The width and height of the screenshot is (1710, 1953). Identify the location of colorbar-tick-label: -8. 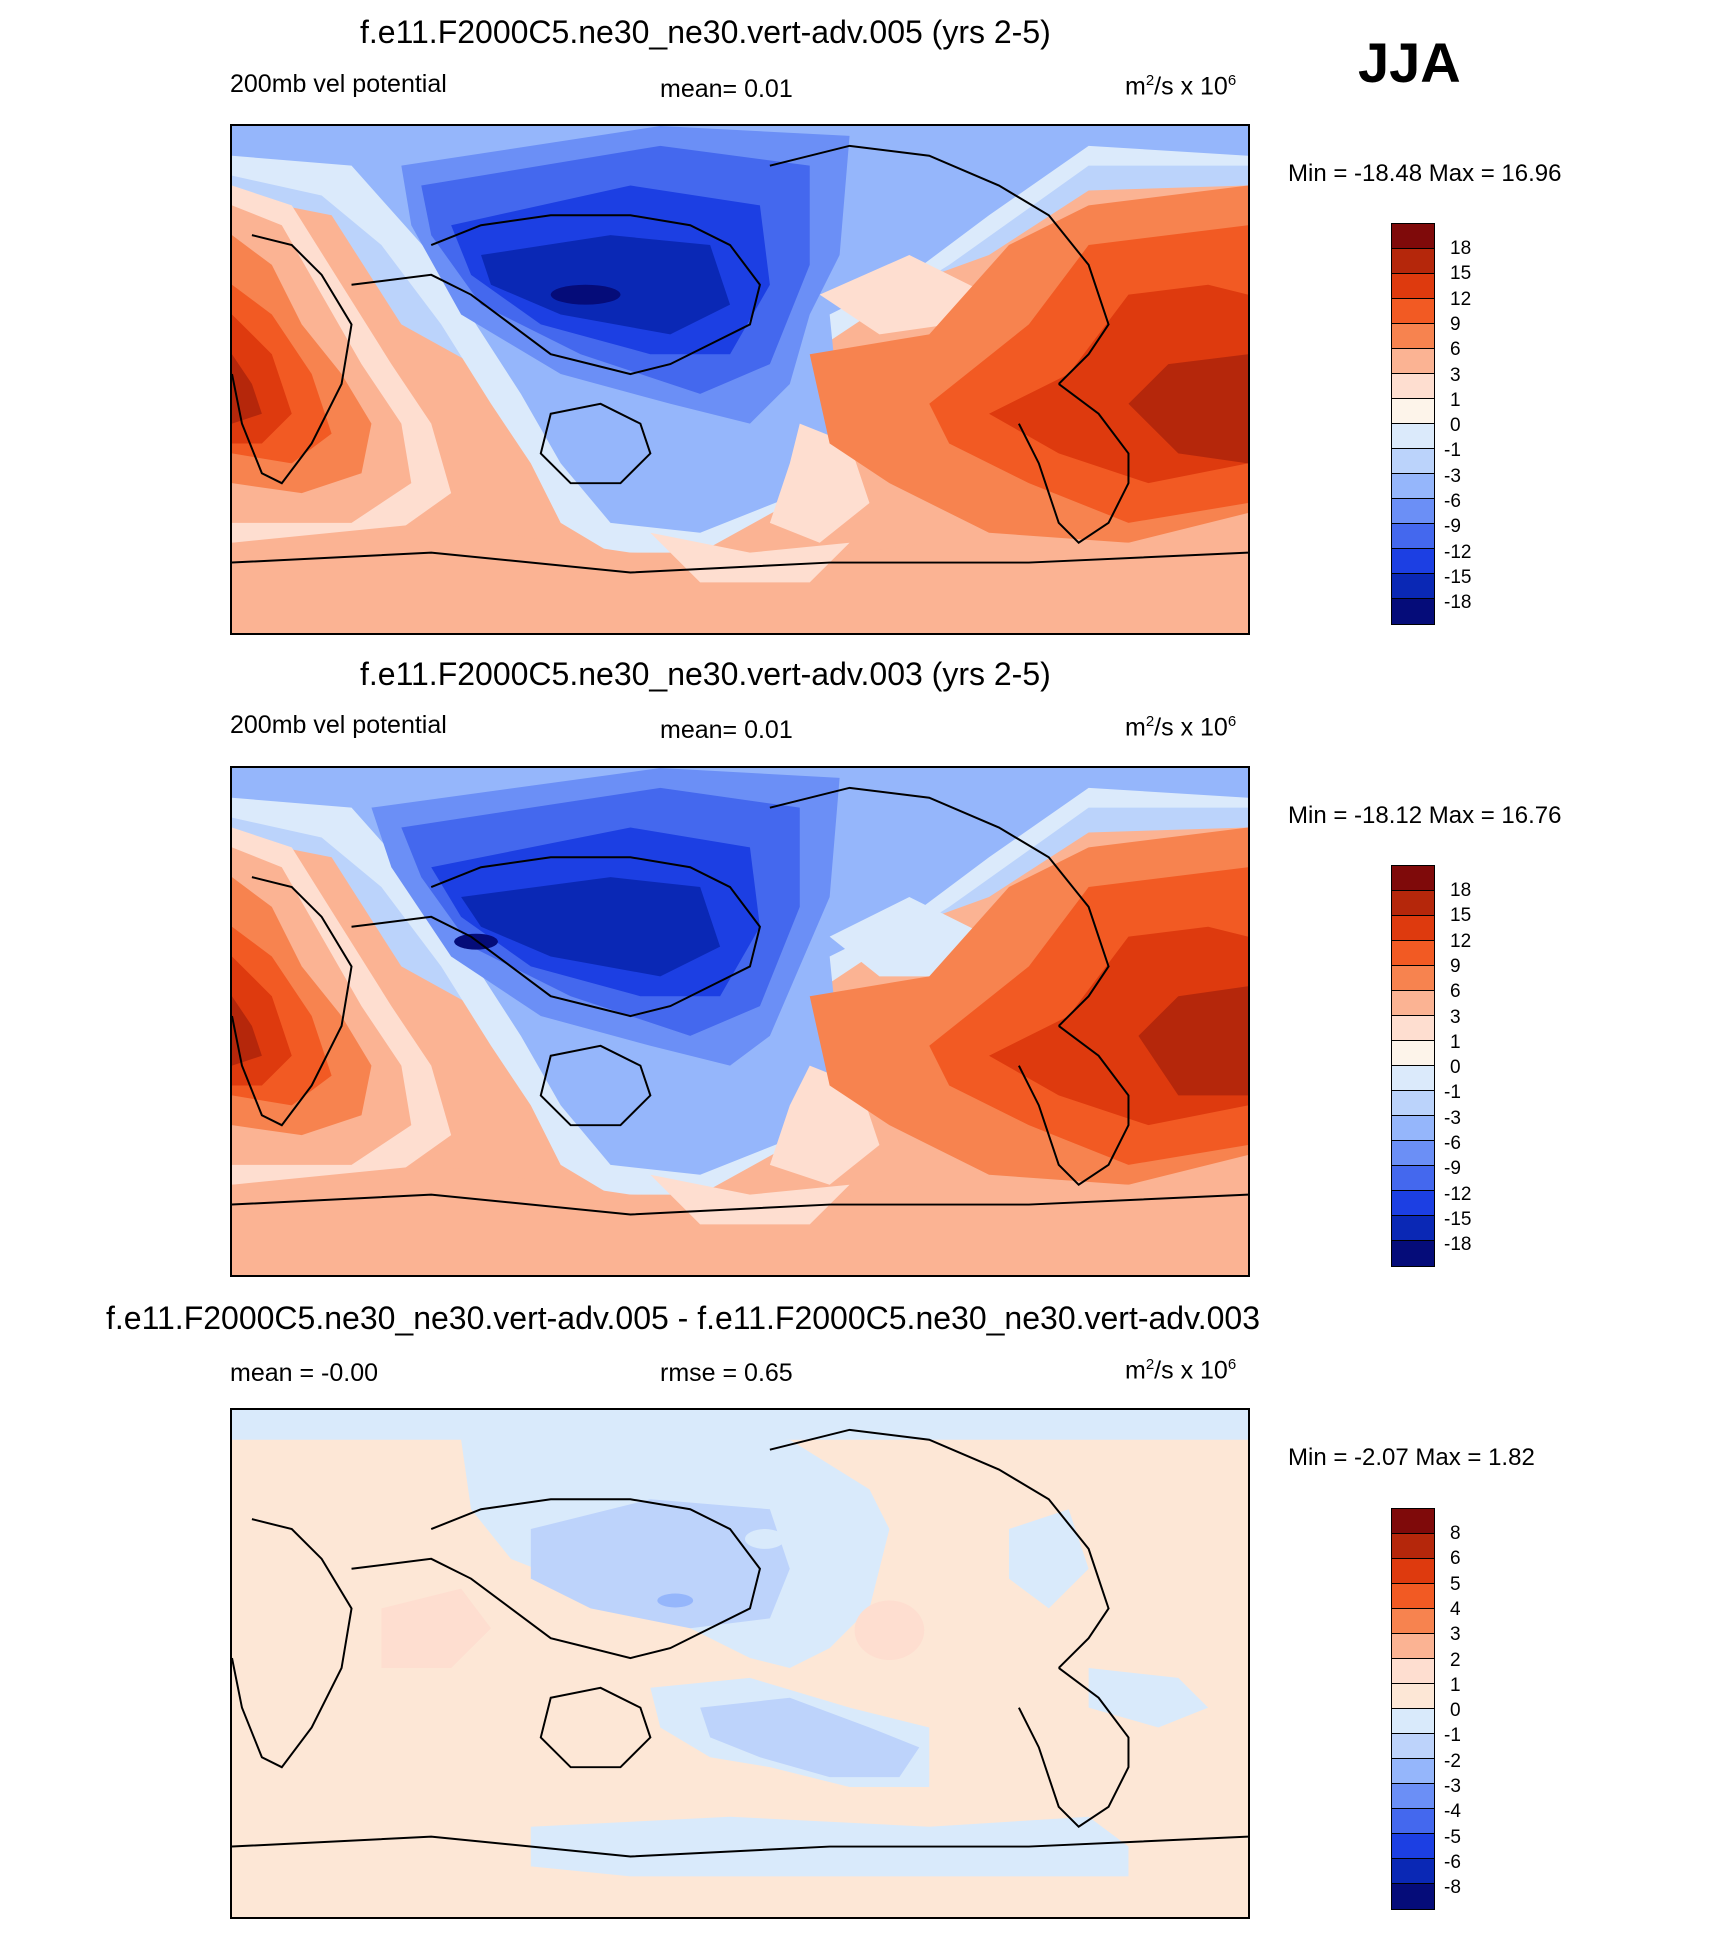
(1452, 1888).